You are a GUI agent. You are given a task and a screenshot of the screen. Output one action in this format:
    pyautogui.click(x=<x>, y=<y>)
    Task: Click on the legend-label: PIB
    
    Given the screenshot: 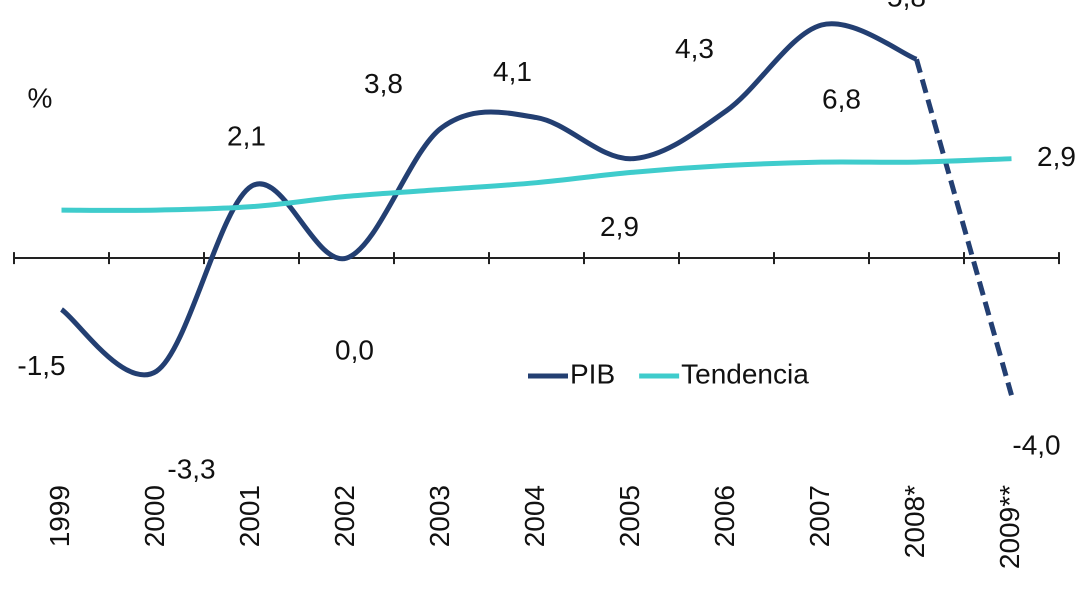 What is the action you would take?
    pyautogui.click(x=592, y=373)
    